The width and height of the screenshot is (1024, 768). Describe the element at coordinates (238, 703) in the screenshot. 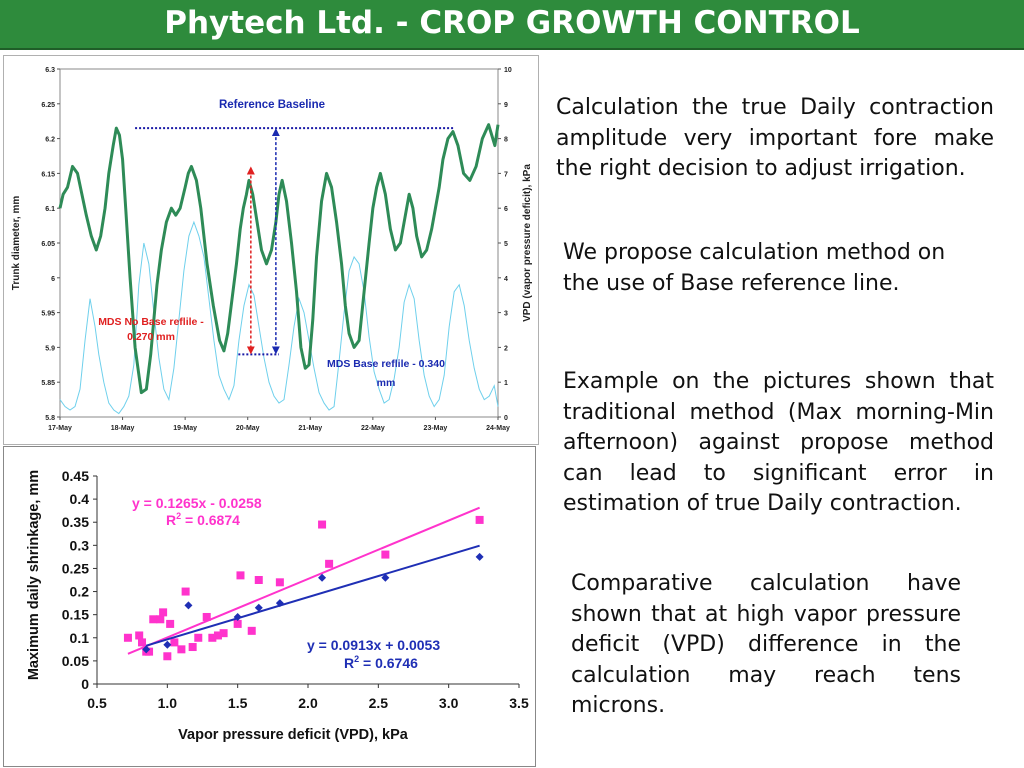

I see `x-tick-label: 1.5` at that location.